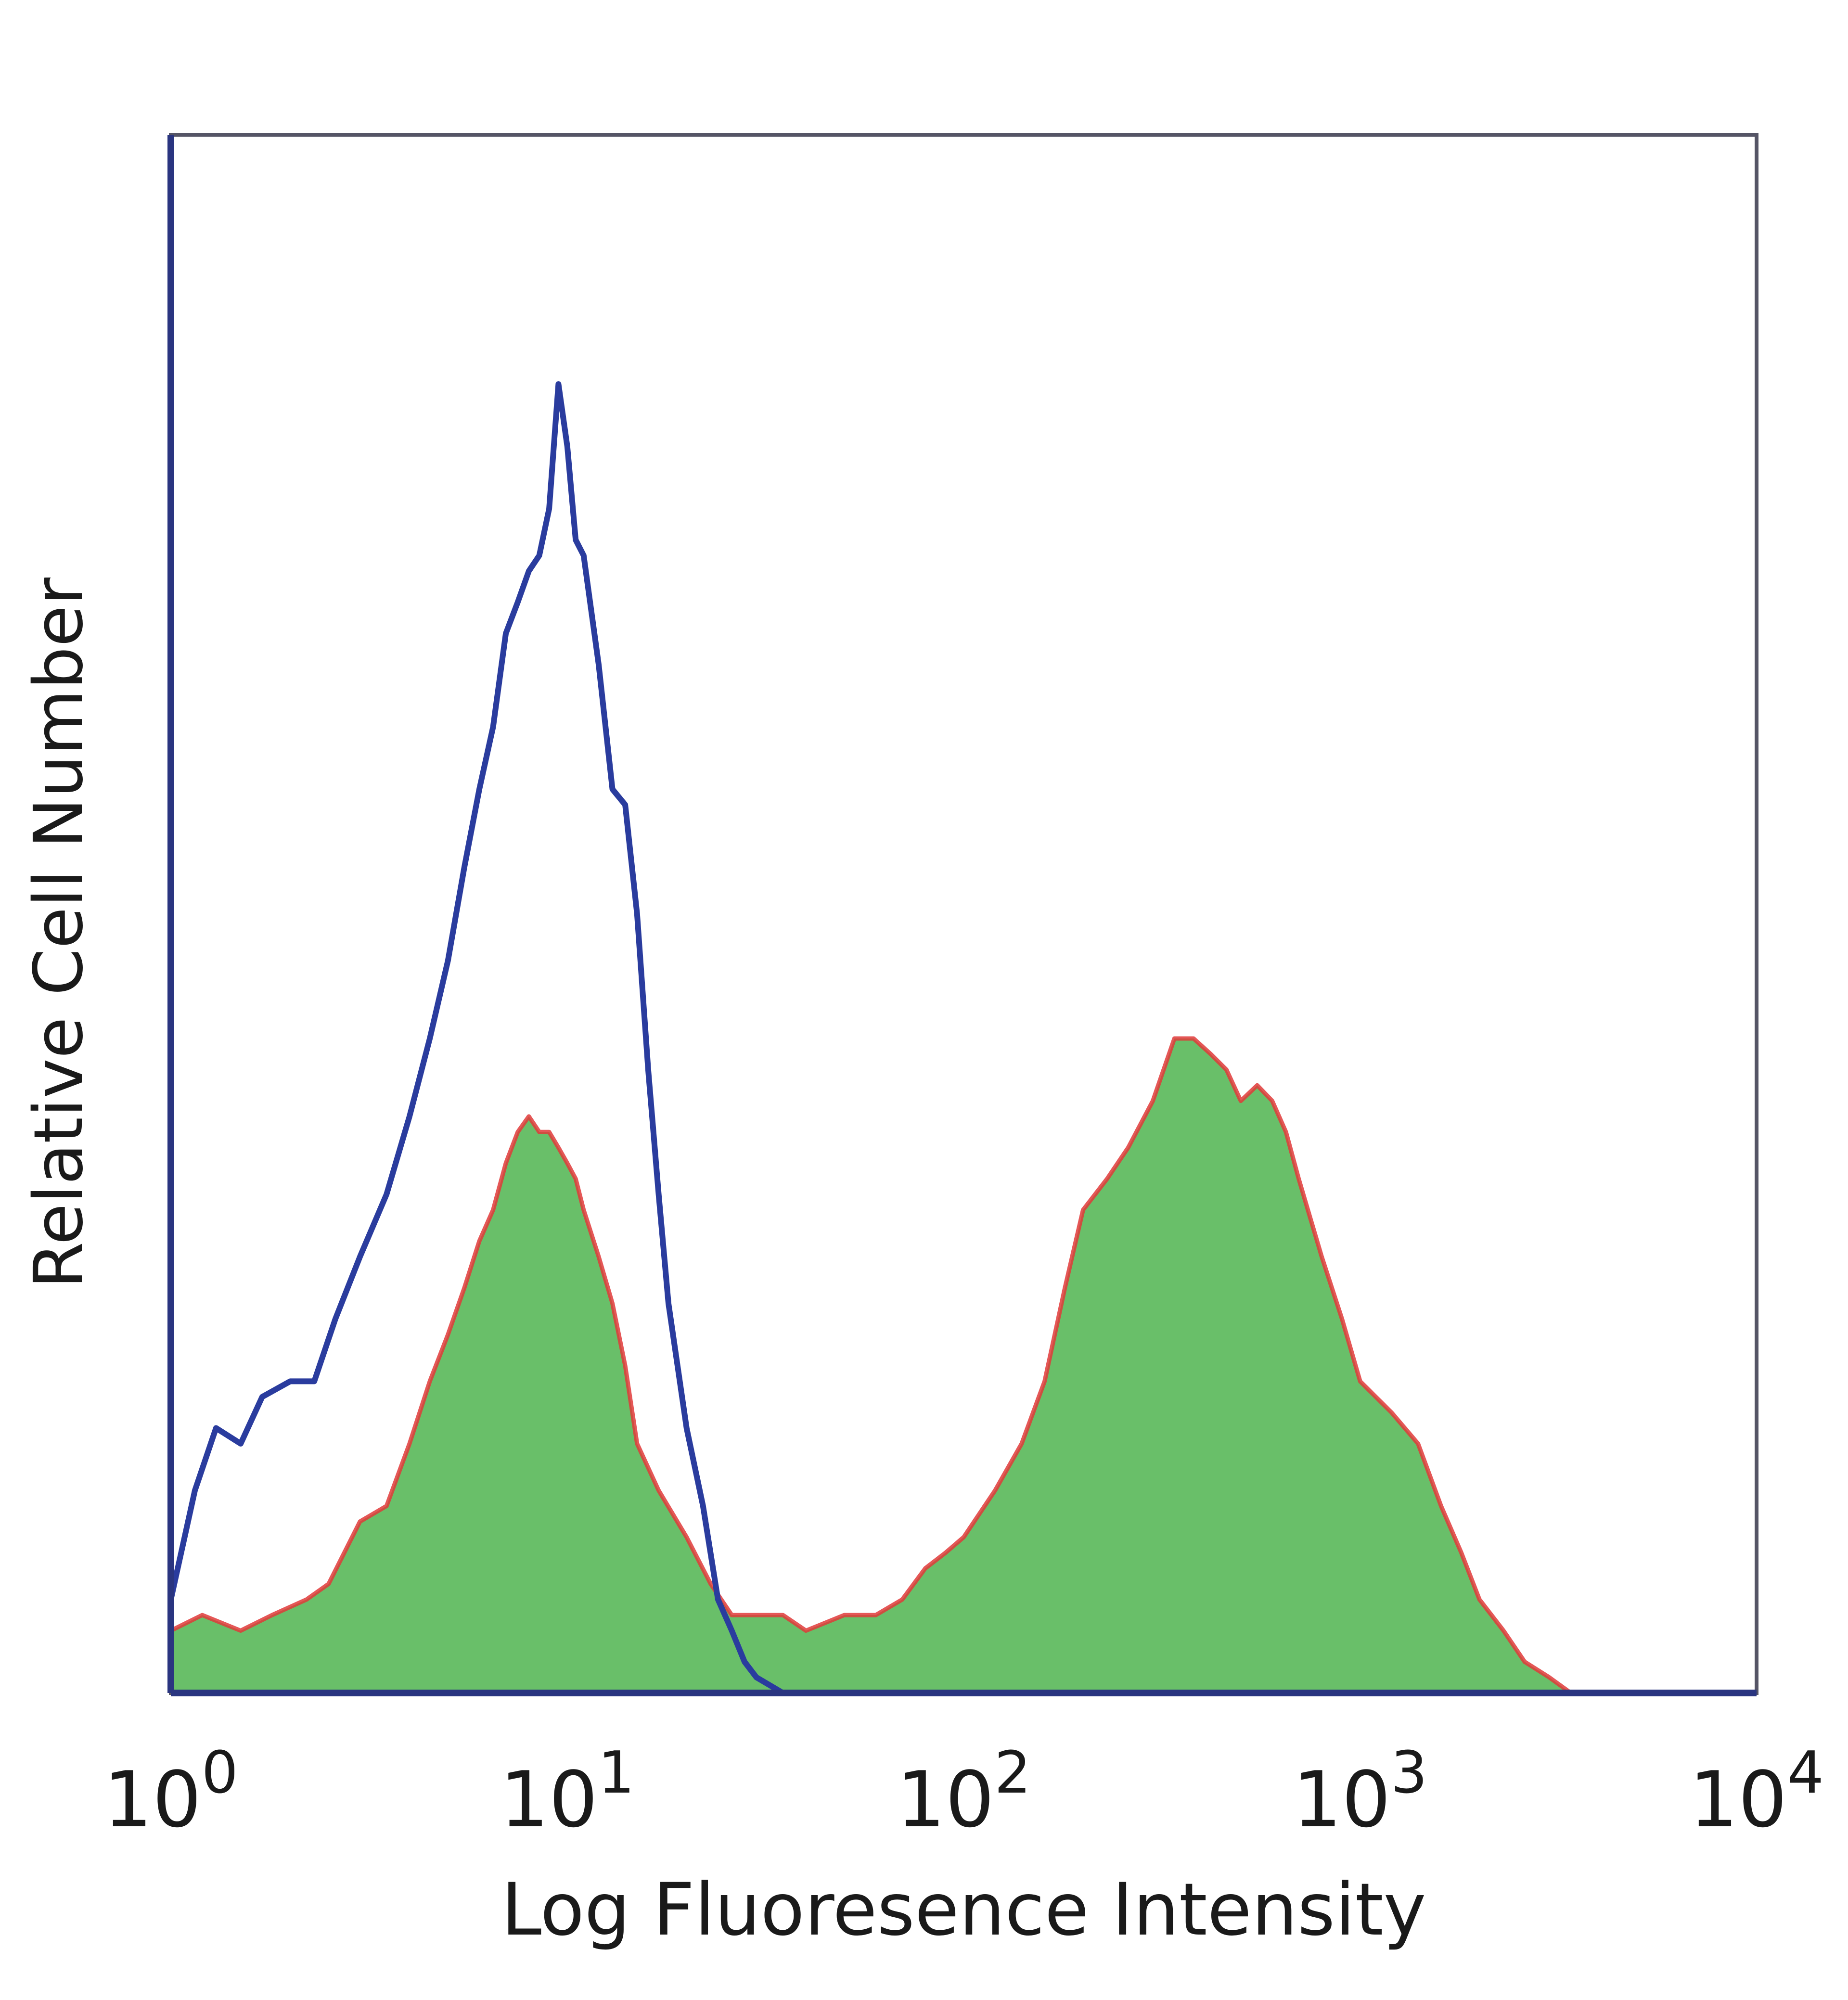 This screenshot has height=2000, width=1848. I want to click on x-tick-exponent: 2, so click(1012, 1773).